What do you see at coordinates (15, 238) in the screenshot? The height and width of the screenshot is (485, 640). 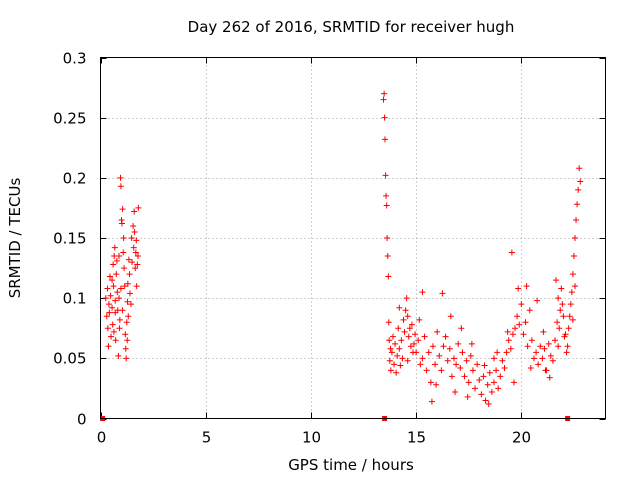 I see `y-axis-label: SRMTID / TECUs` at bounding box center [15, 238].